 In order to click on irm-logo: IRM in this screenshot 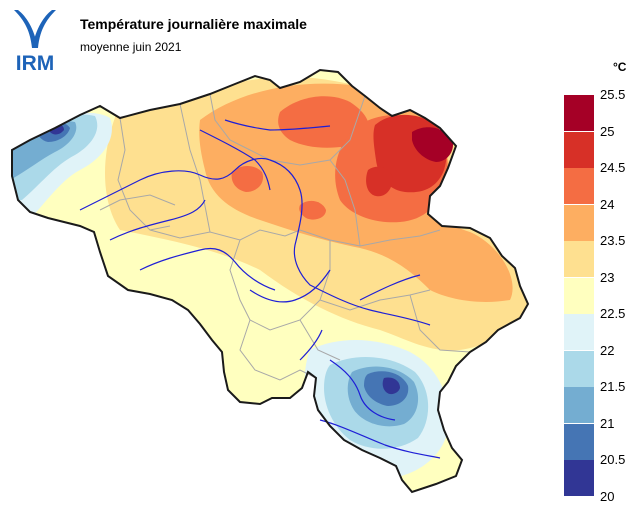, I will do `click(35, 43)`.